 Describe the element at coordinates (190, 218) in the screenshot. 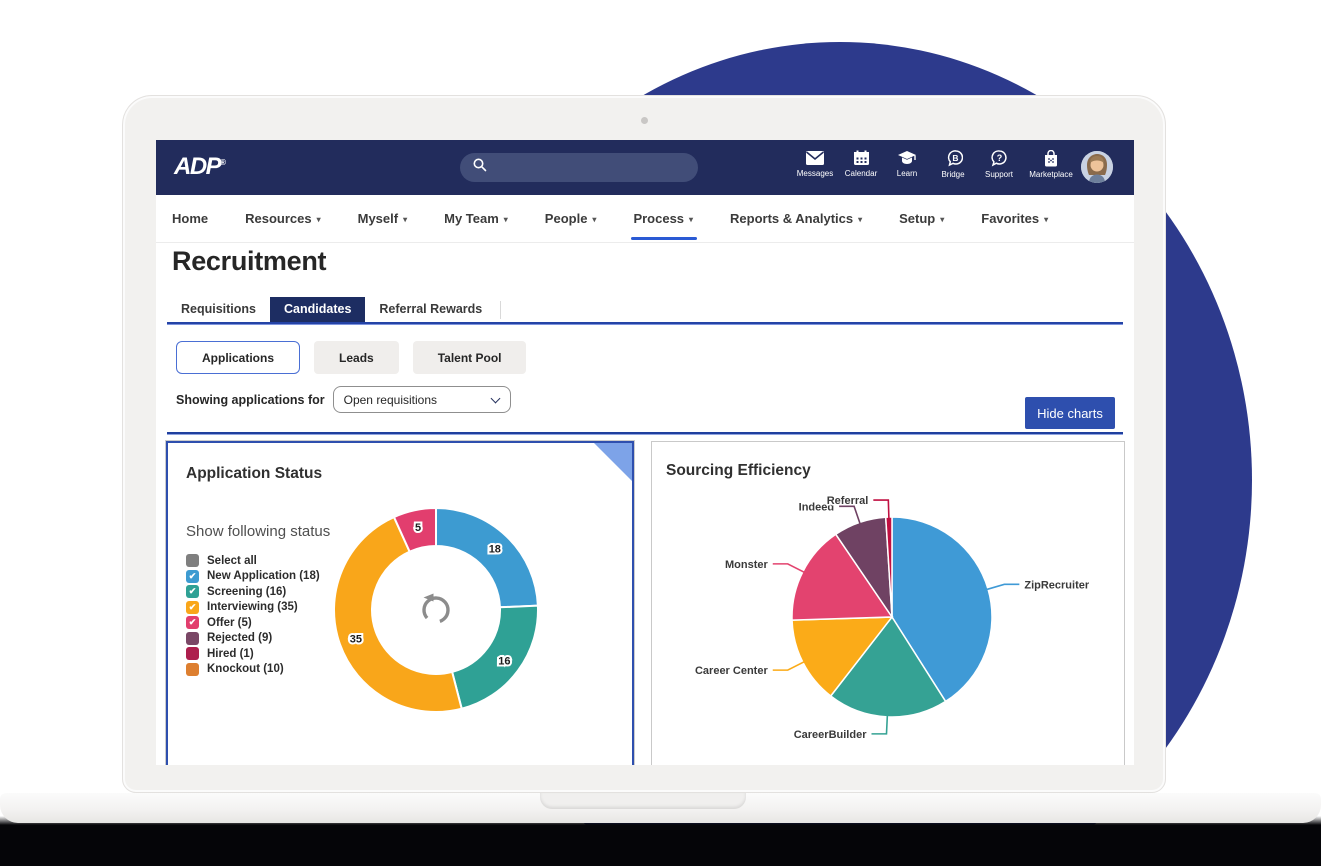

I see `nav-item-home: Home` at that location.